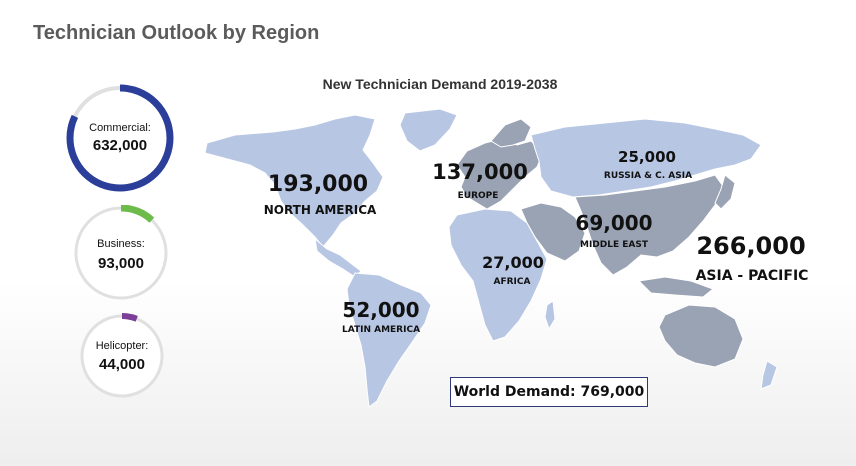 The height and width of the screenshot is (466, 856). I want to click on new-zealand-shape, so click(769, 375).